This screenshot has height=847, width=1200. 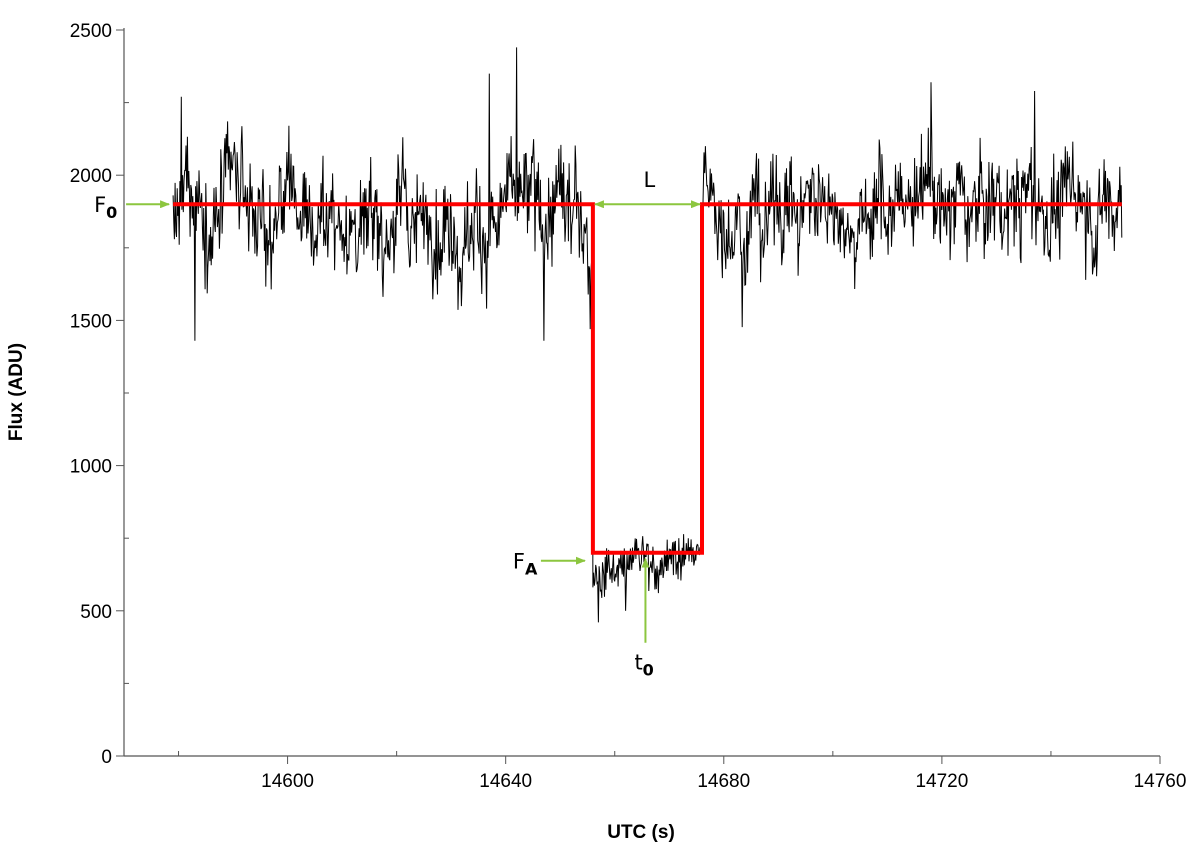 What do you see at coordinates (91, 176) in the screenshot?
I see `y-tick-label: 2000` at bounding box center [91, 176].